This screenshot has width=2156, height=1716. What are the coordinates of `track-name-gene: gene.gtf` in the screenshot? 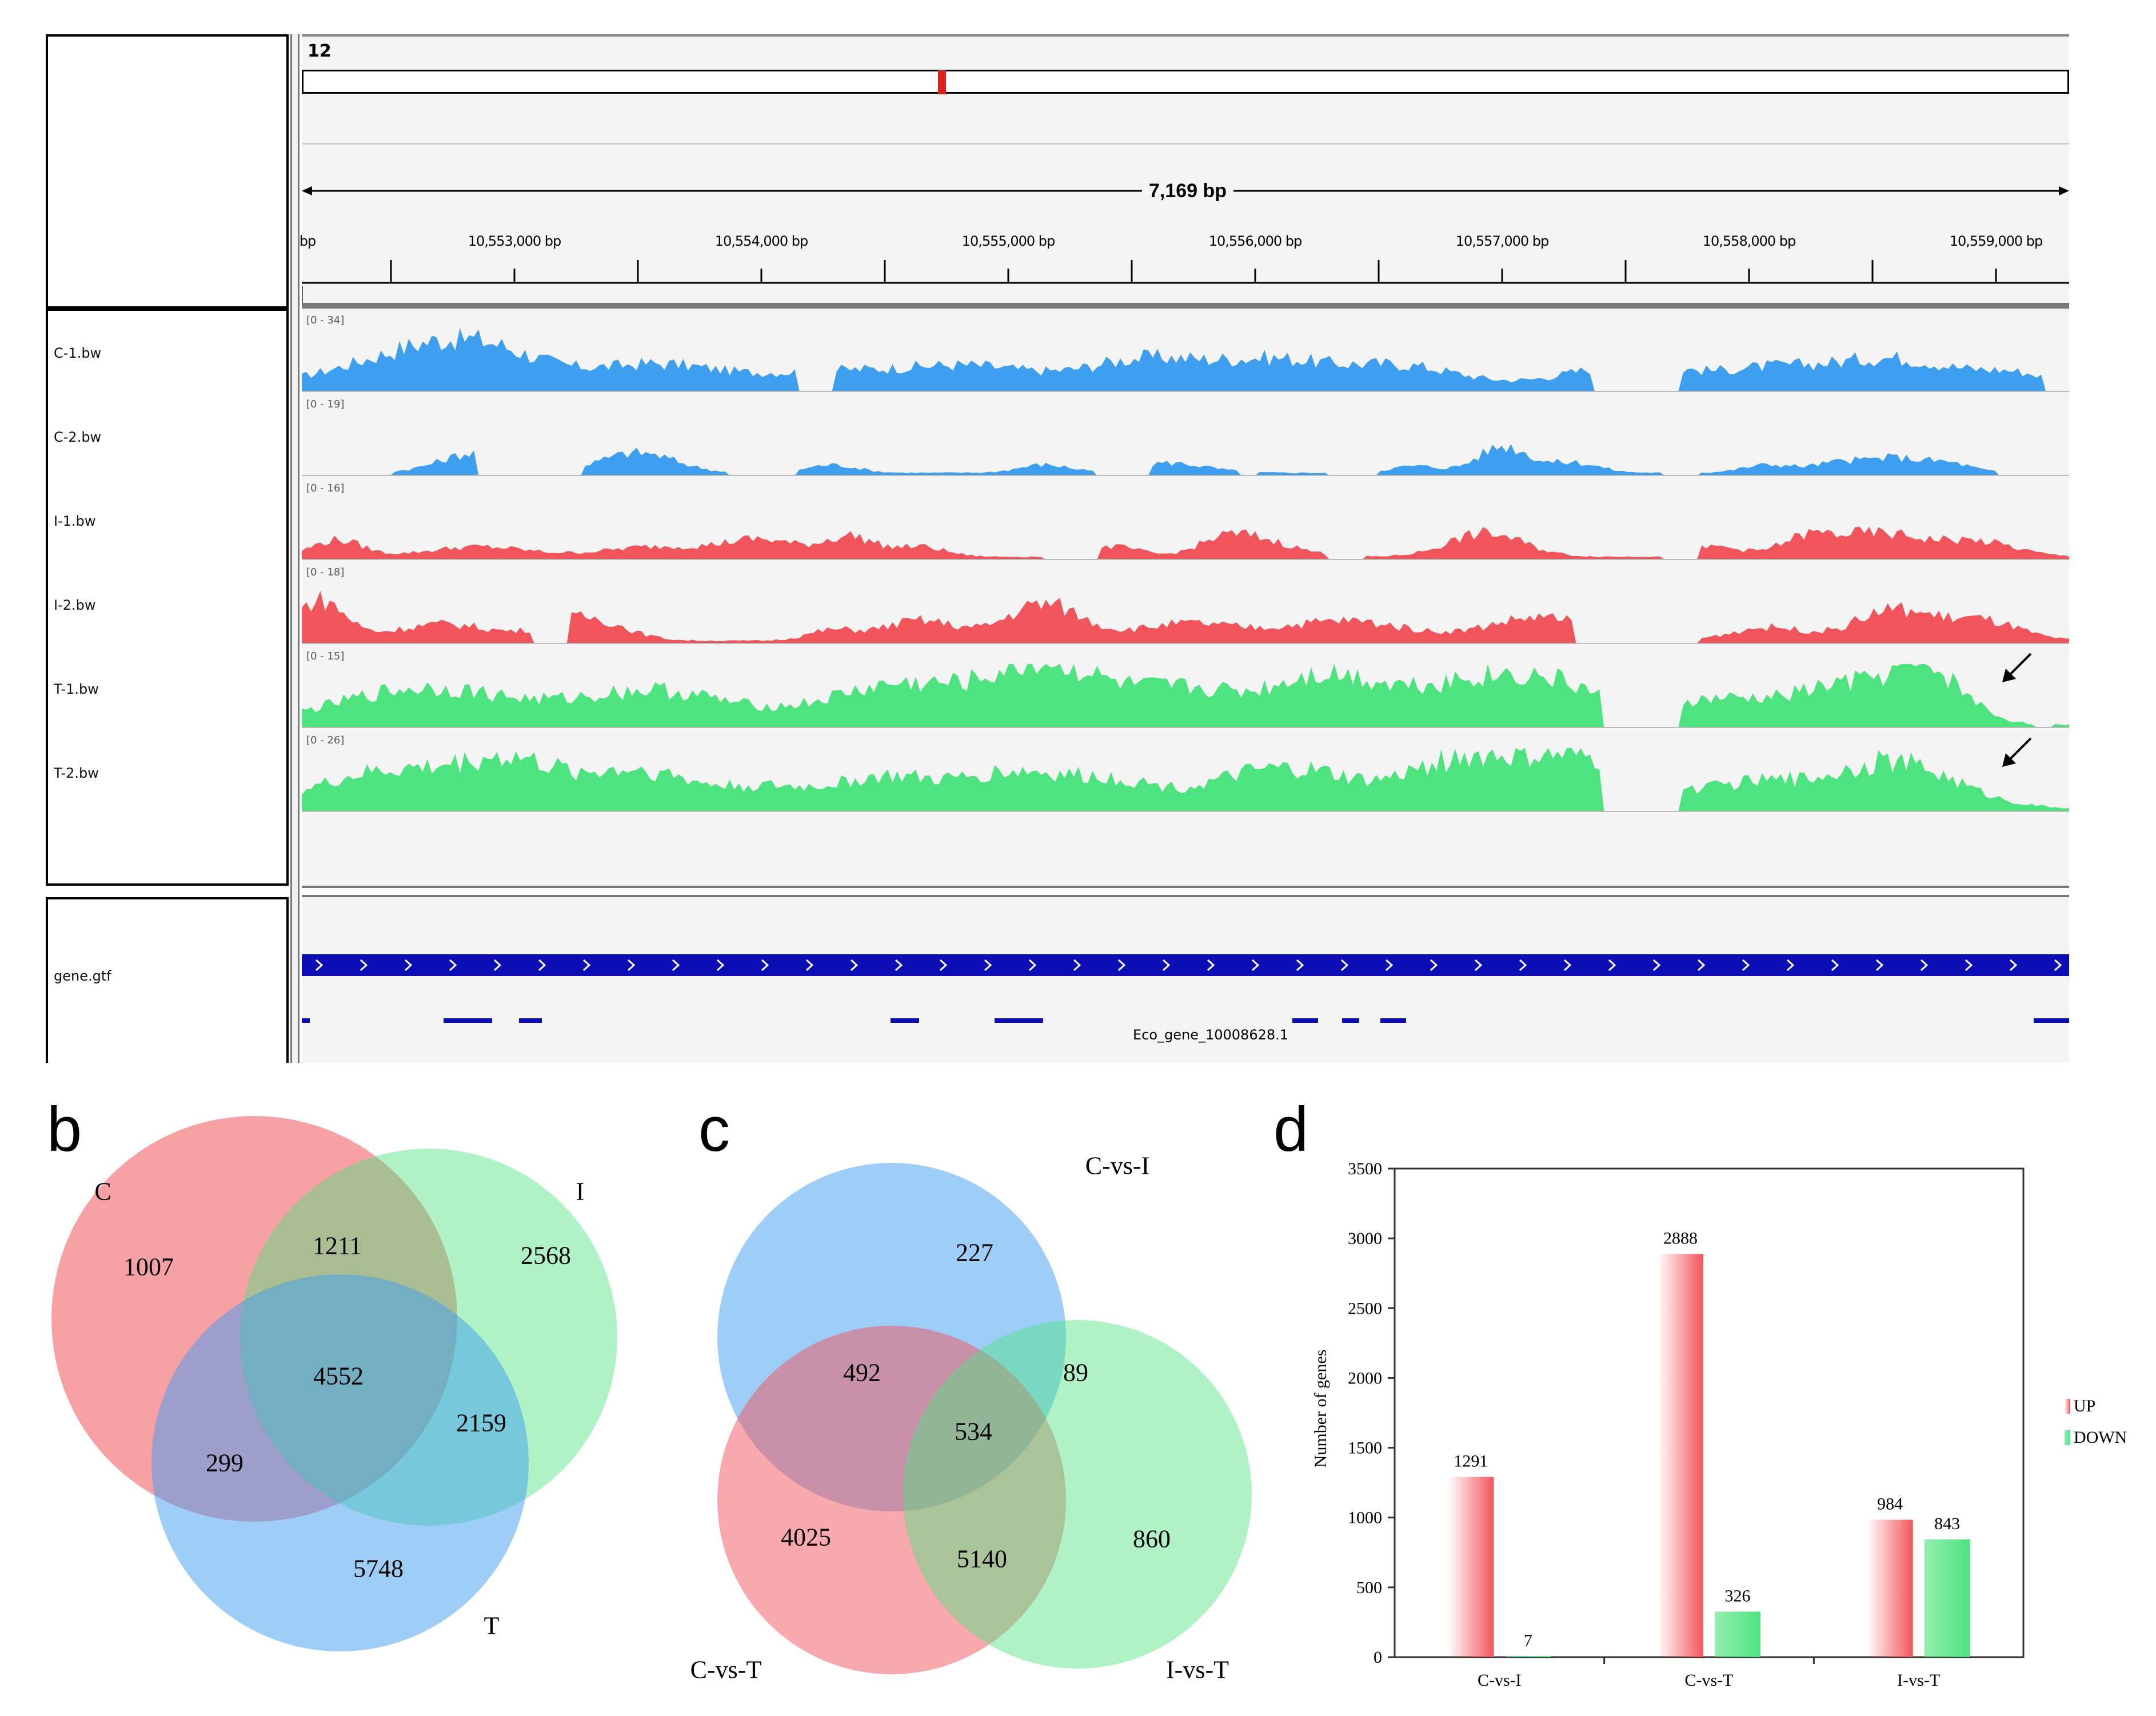 It's located at (82, 976).